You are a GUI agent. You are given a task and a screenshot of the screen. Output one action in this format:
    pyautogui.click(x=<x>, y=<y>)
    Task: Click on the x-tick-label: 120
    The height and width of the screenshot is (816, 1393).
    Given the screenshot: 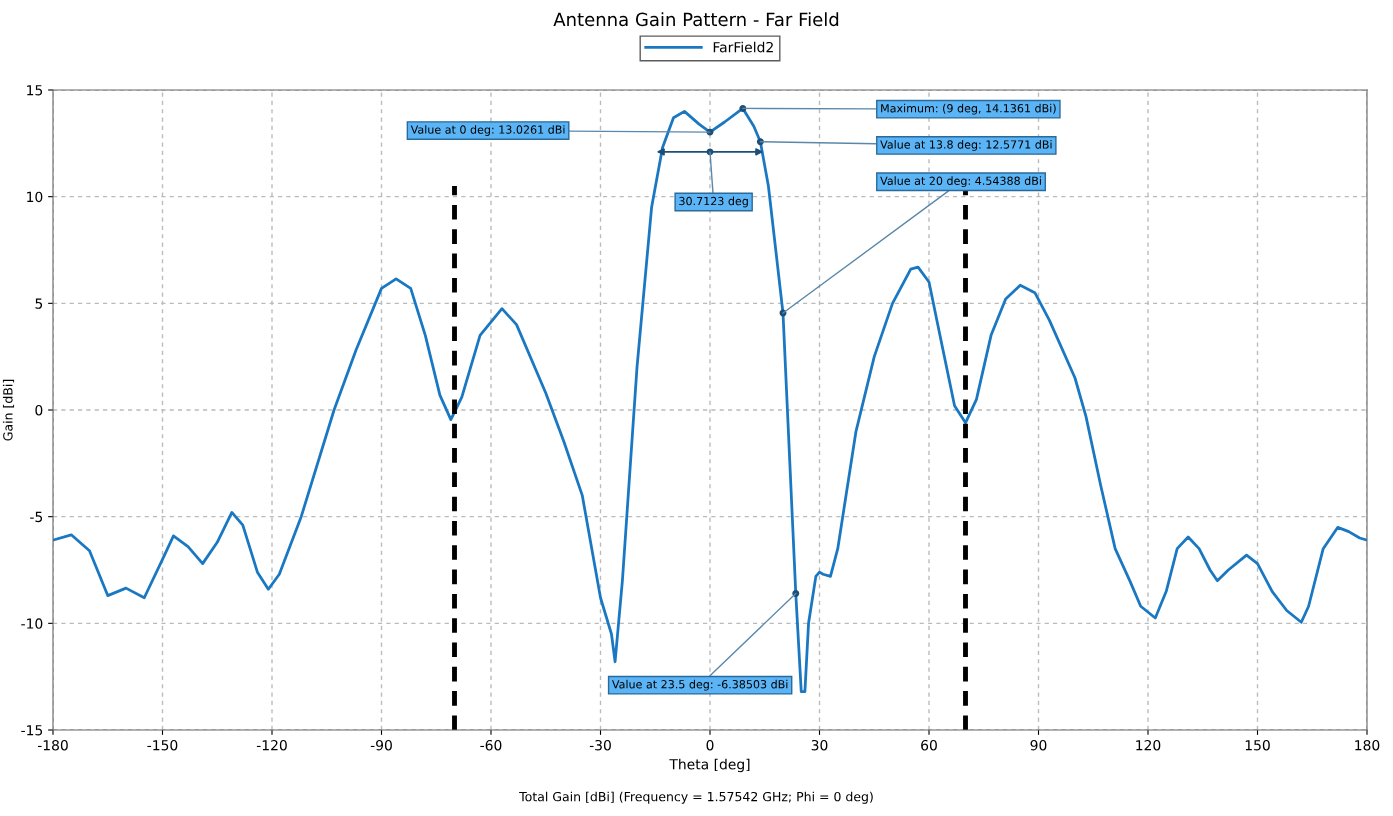 What is the action you would take?
    pyautogui.click(x=1148, y=745)
    